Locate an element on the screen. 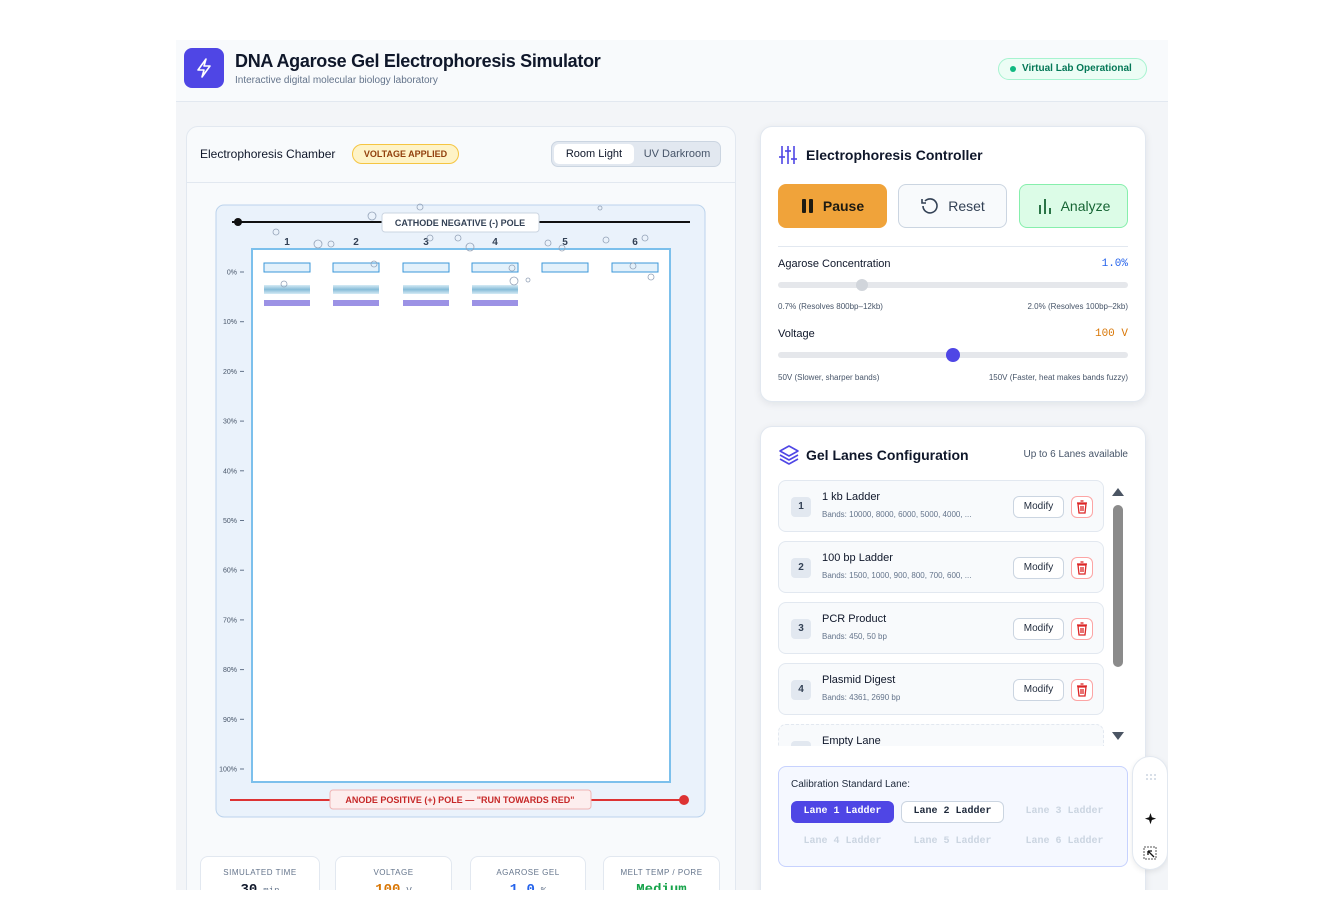 The image size is (1342, 916). depth-label: 90% is located at coordinates (230, 720).